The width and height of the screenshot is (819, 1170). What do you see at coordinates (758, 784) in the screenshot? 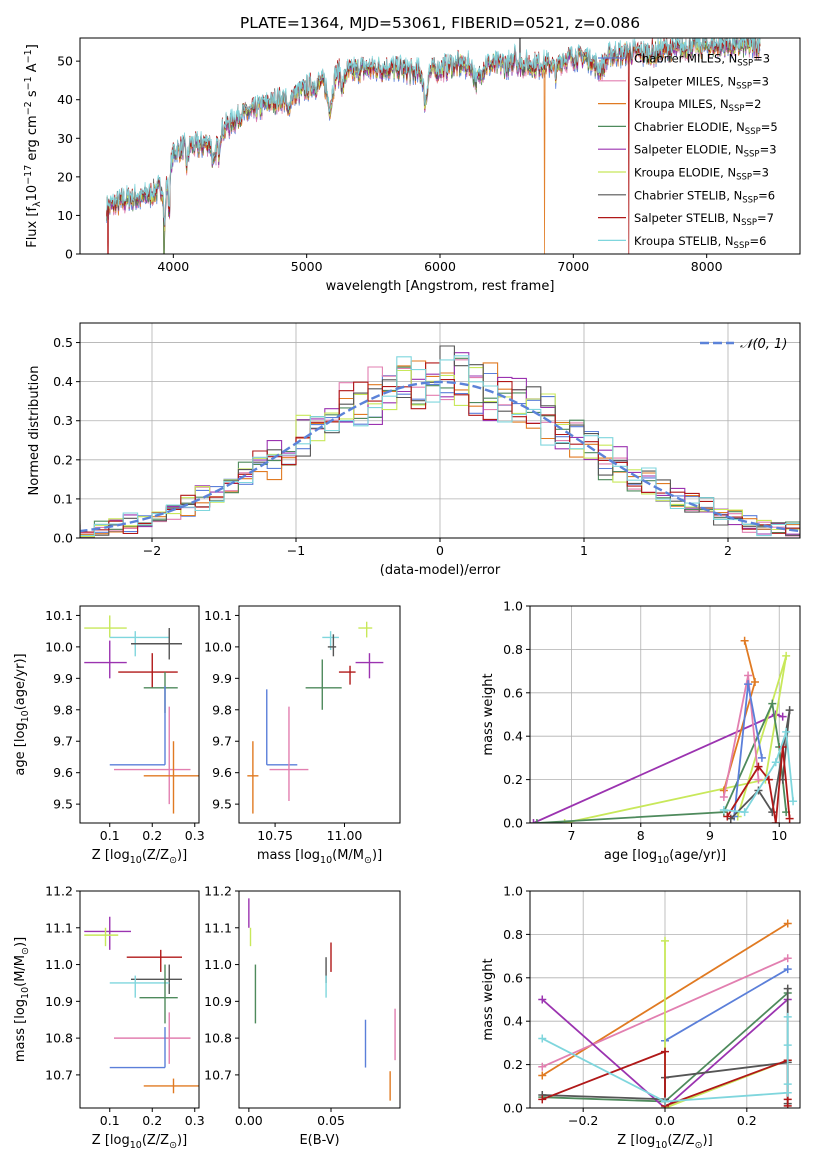
I see `weight-line-s-stelib` at bounding box center [758, 784].